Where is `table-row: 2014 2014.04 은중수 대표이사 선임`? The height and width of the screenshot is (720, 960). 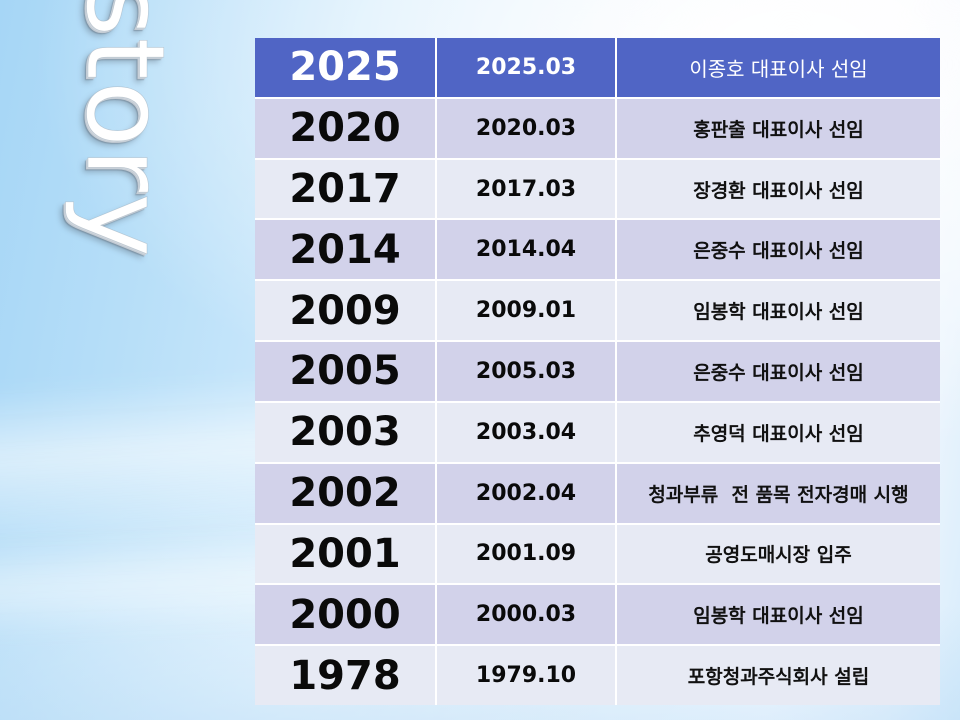 table-row: 2014 2014.04 은중수 대표이사 선임 is located at coordinates (597, 251).